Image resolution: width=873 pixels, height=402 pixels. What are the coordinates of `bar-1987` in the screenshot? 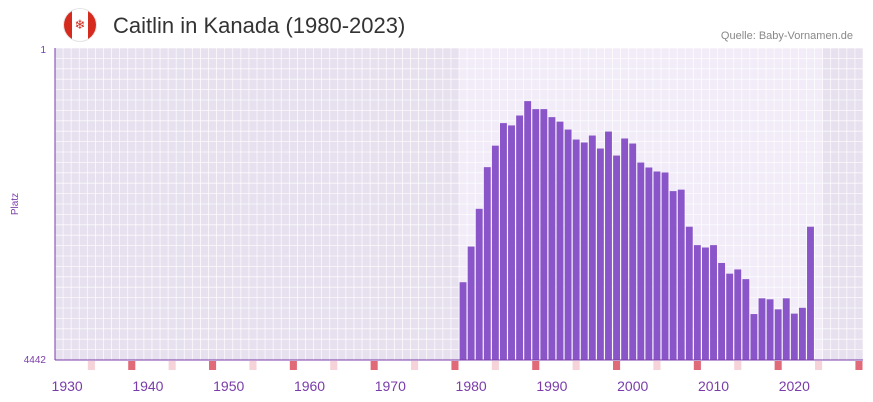 It's located at (528, 230).